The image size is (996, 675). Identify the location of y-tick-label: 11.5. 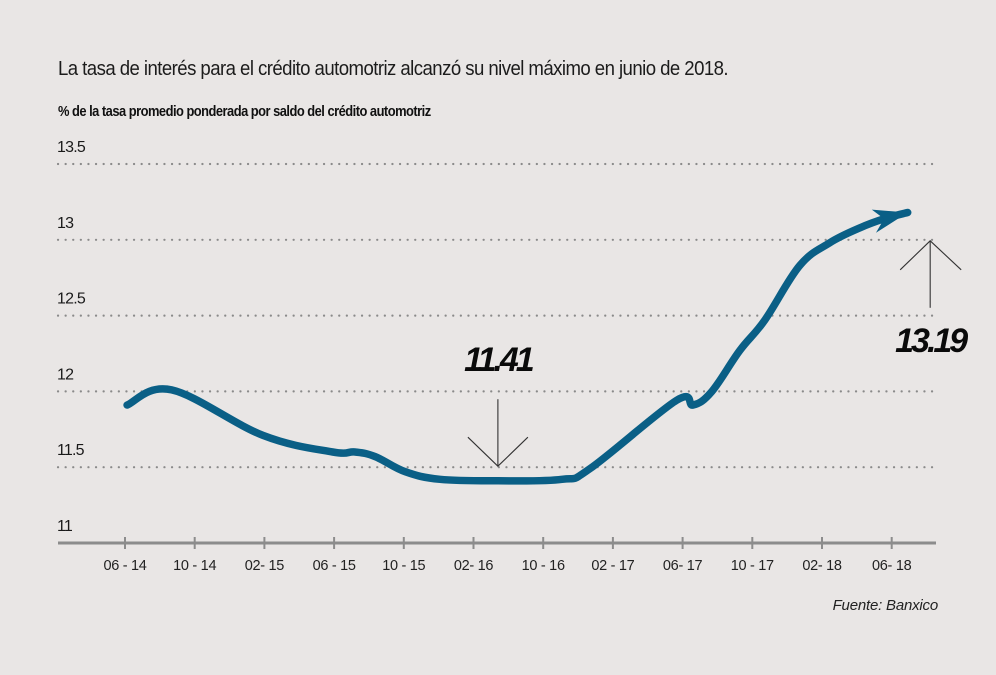
(71, 450).